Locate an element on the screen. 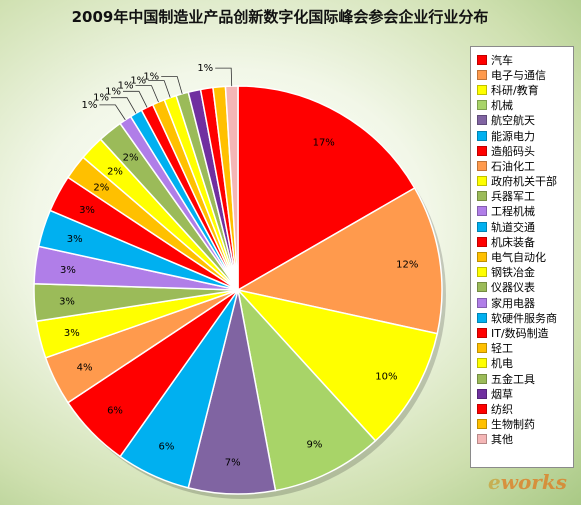 This screenshot has width=581, height=505. legend-item: 机械 is located at coordinates (525, 105).